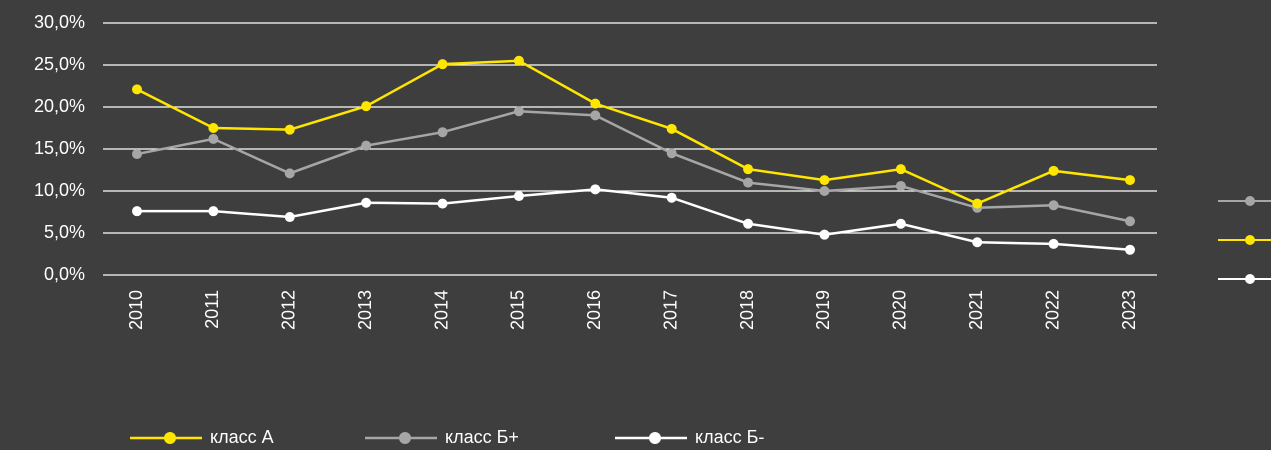 The image size is (1271, 450). What do you see at coordinates (1052, 310) in the screenshot?
I see `x-tick-label: 2022` at bounding box center [1052, 310].